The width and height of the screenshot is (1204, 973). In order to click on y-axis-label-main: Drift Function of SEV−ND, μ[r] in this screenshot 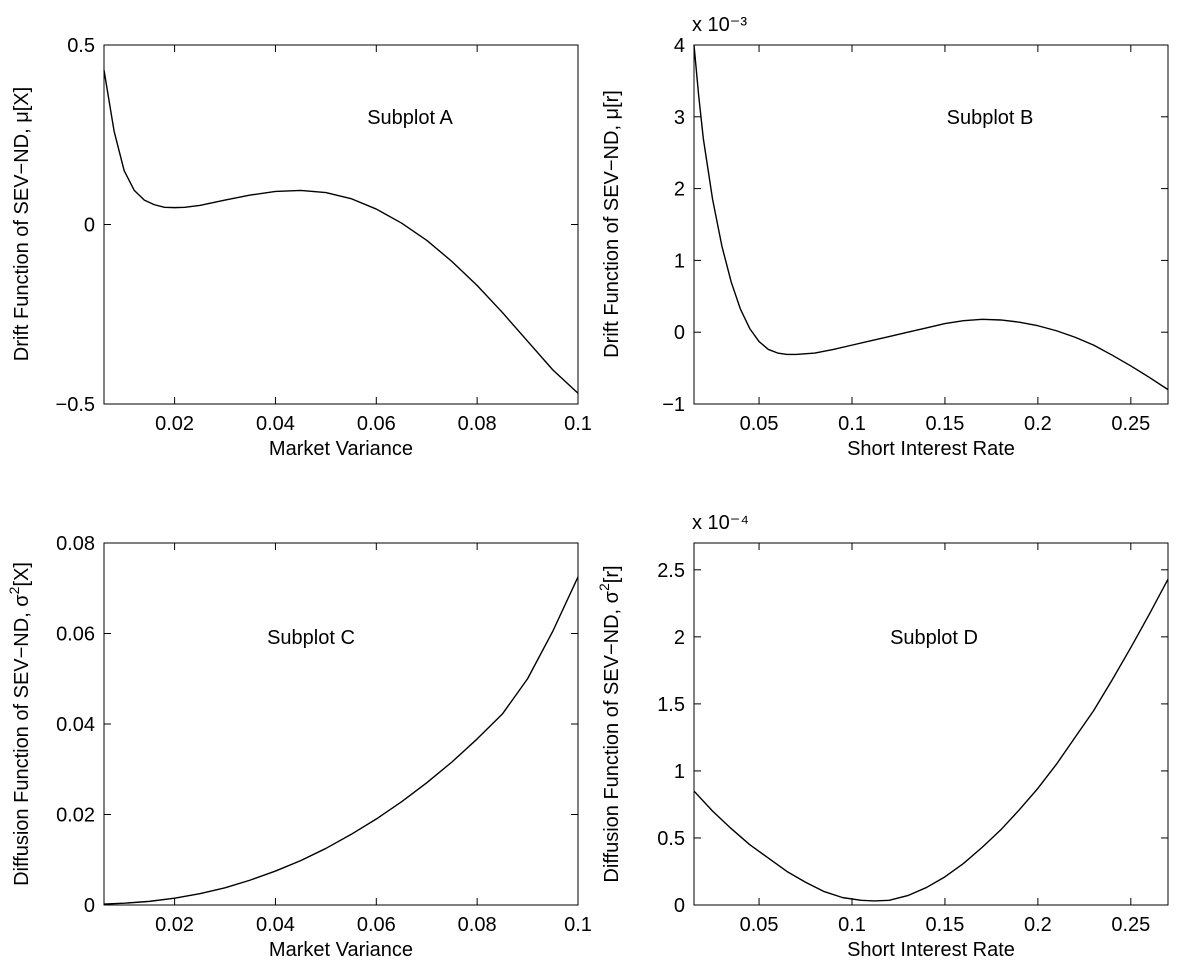, I will do `click(612, 224)`.